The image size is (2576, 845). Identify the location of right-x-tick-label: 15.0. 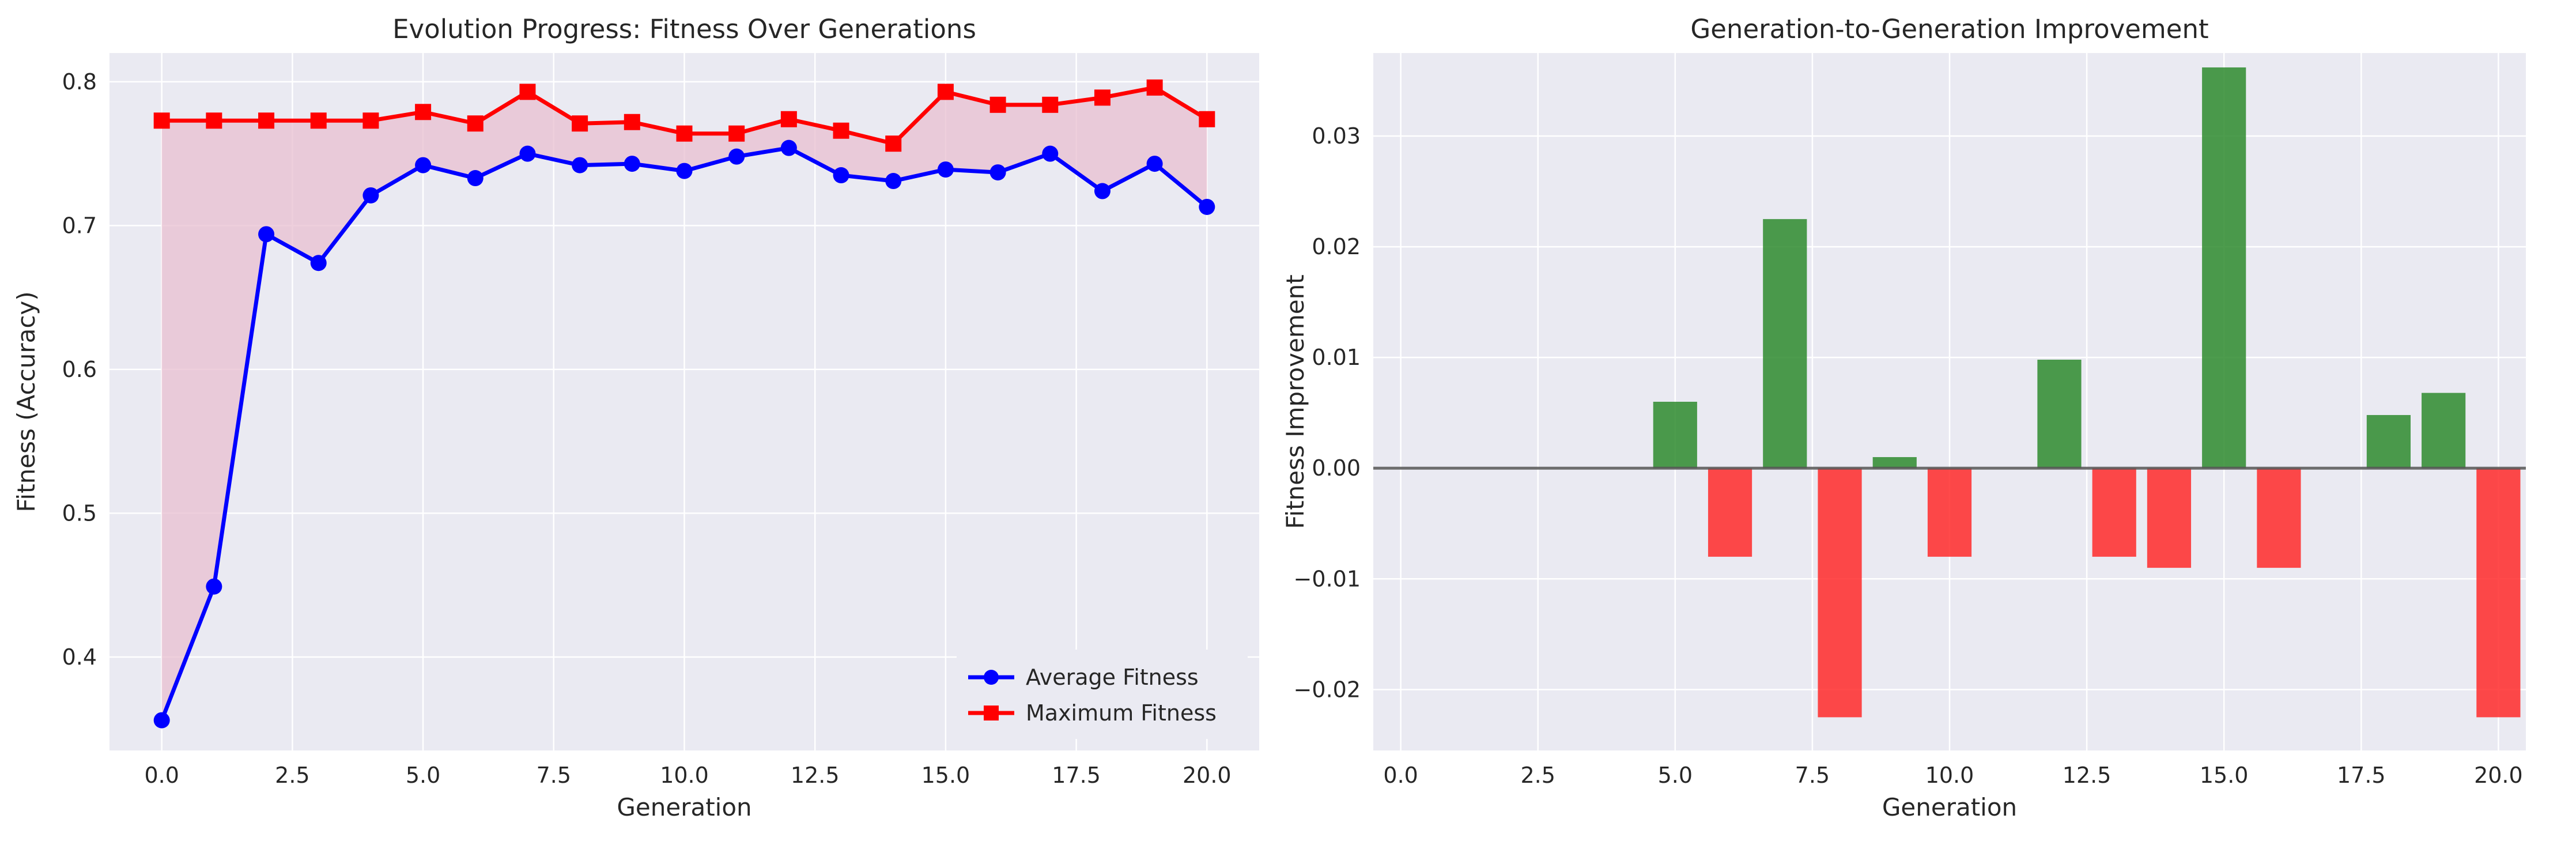
(2224, 775).